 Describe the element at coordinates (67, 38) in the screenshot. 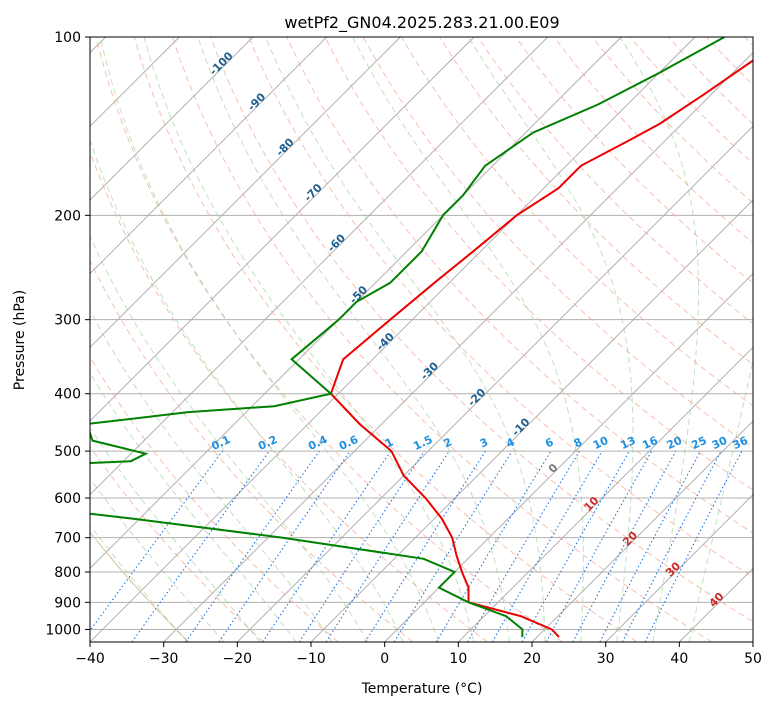

I see `y-tick-label: 100` at that location.